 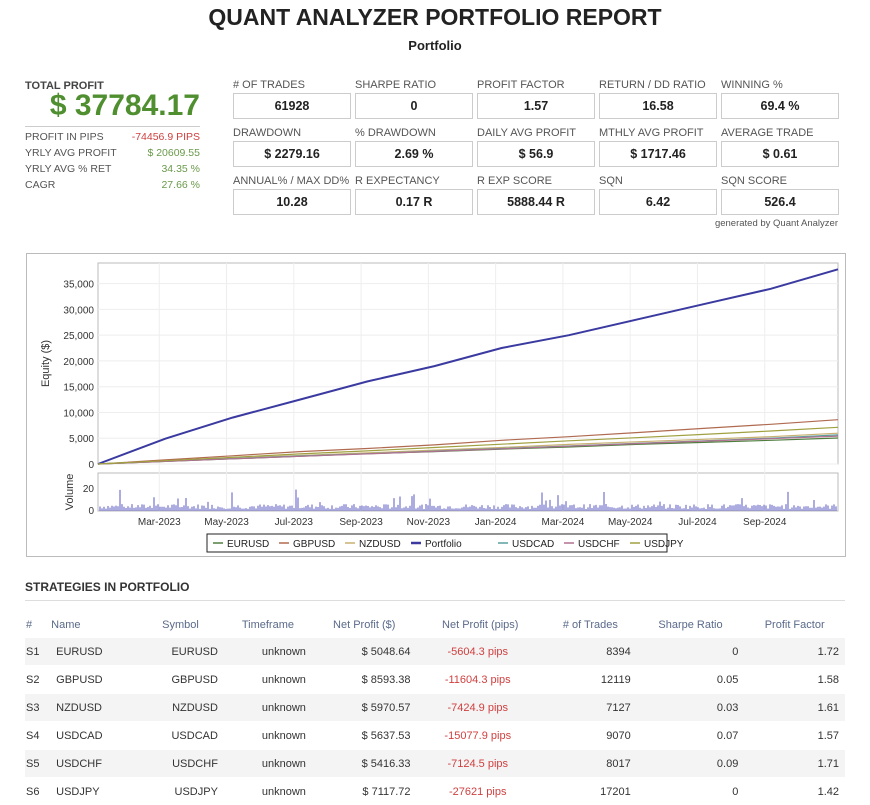 What do you see at coordinates (159, 522) in the screenshot?
I see `x-tick-label: Mar-2023` at bounding box center [159, 522].